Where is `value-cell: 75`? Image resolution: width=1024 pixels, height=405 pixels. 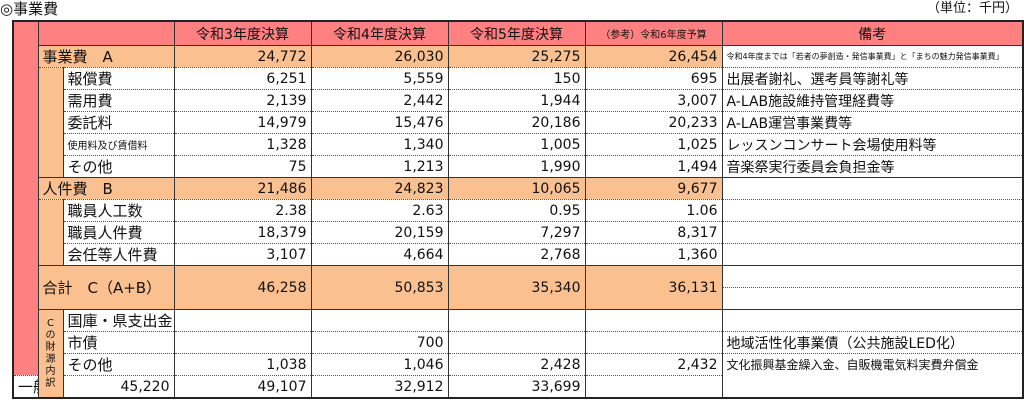
value-cell: 75 is located at coordinates (242, 166).